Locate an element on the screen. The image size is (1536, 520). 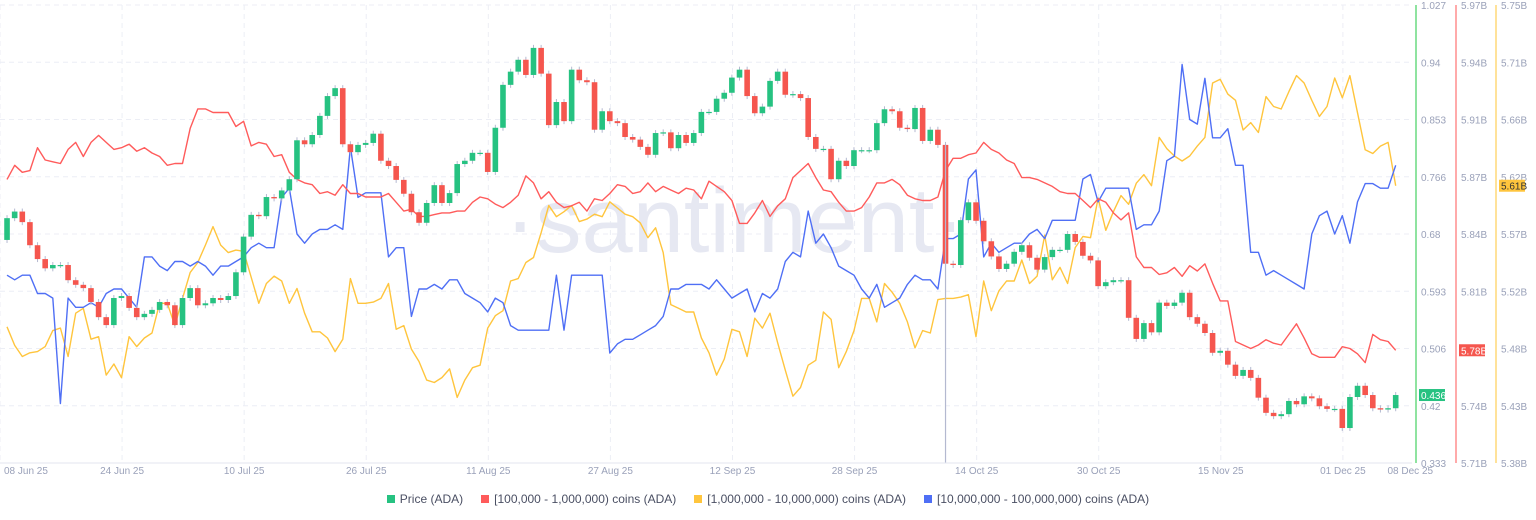
legend-item-blue: [10,000,000 - 100,000,000) coins (ADA) is located at coordinates (1036, 499).